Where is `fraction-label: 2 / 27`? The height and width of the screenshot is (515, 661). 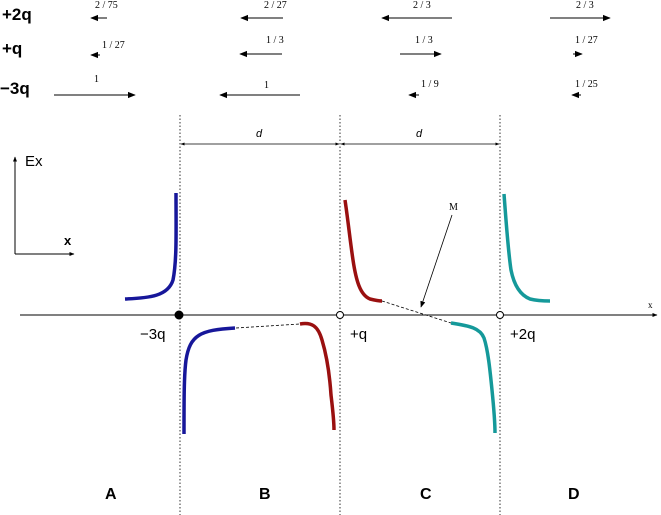
fraction-label: 2 / 27 is located at coordinates (275, 5).